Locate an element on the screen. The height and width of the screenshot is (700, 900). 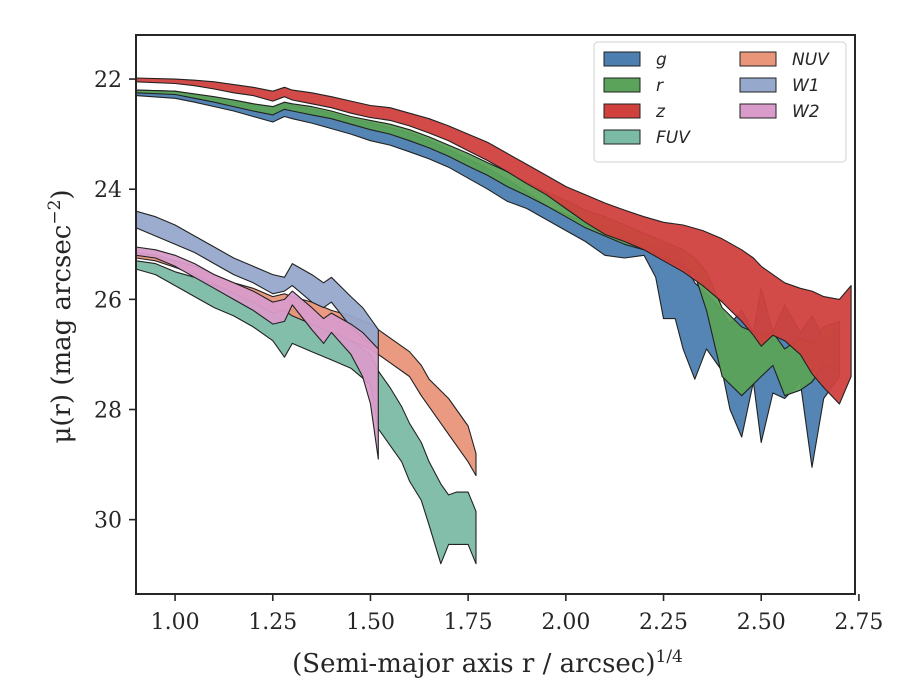
legend-label-r: r is located at coordinates (660, 86).